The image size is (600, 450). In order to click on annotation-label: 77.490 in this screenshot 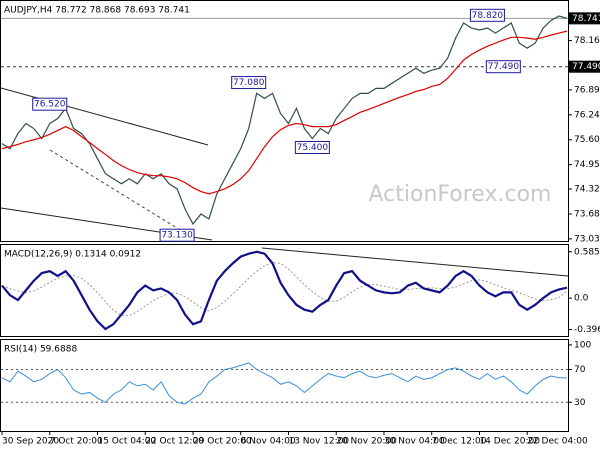, I will do `click(504, 67)`.